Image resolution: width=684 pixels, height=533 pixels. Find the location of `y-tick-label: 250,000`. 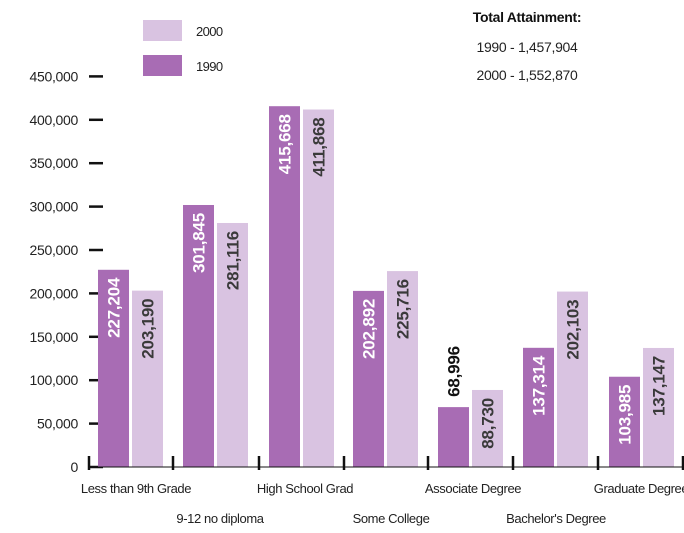

y-tick-label: 250,000 is located at coordinates (53, 250).